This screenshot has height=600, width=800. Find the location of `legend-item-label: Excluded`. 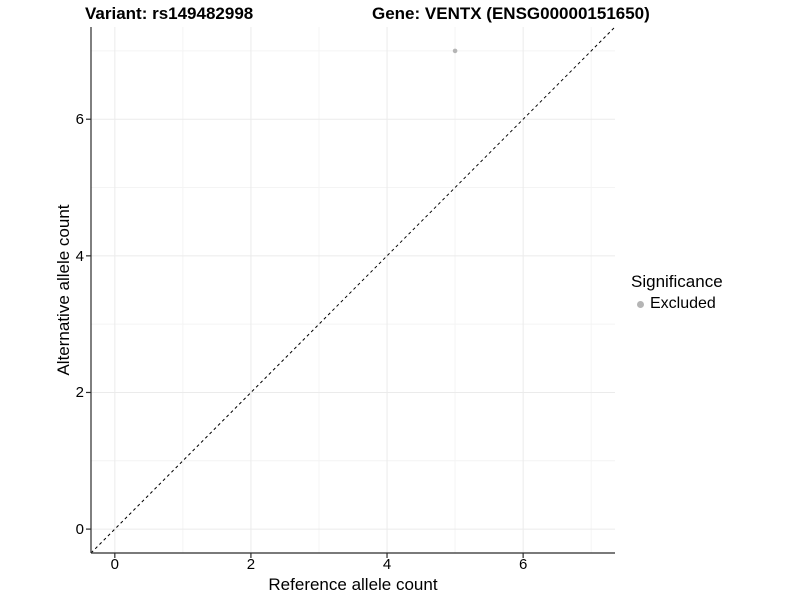

legend-item-label: Excluded is located at coordinates (683, 303).